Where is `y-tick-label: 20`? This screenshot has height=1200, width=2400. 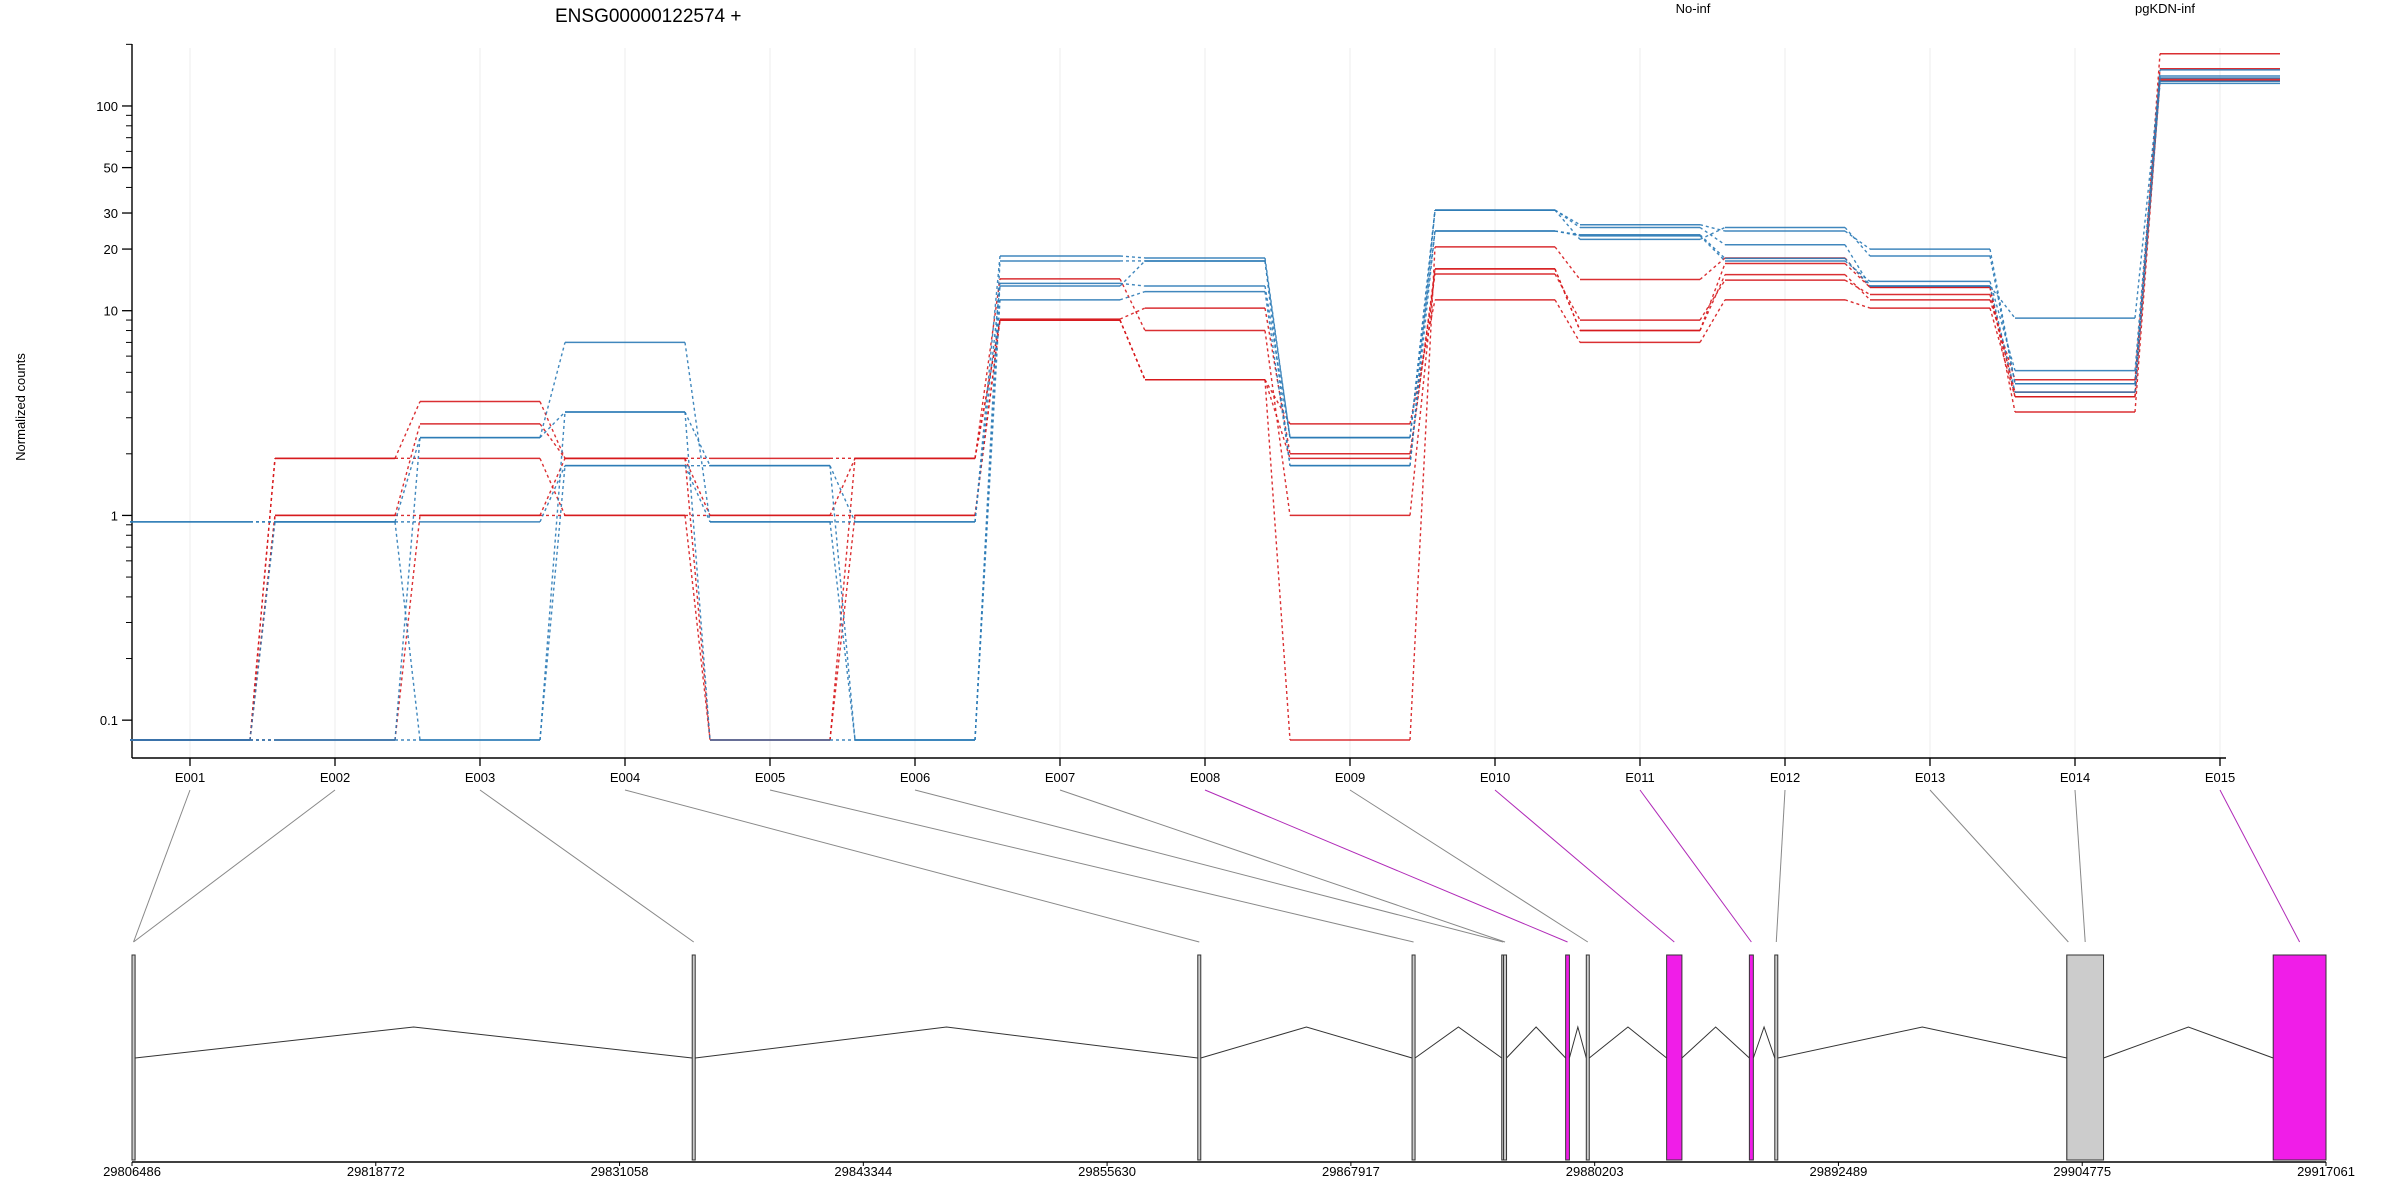 y-tick-label: 20 is located at coordinates (111, 249).